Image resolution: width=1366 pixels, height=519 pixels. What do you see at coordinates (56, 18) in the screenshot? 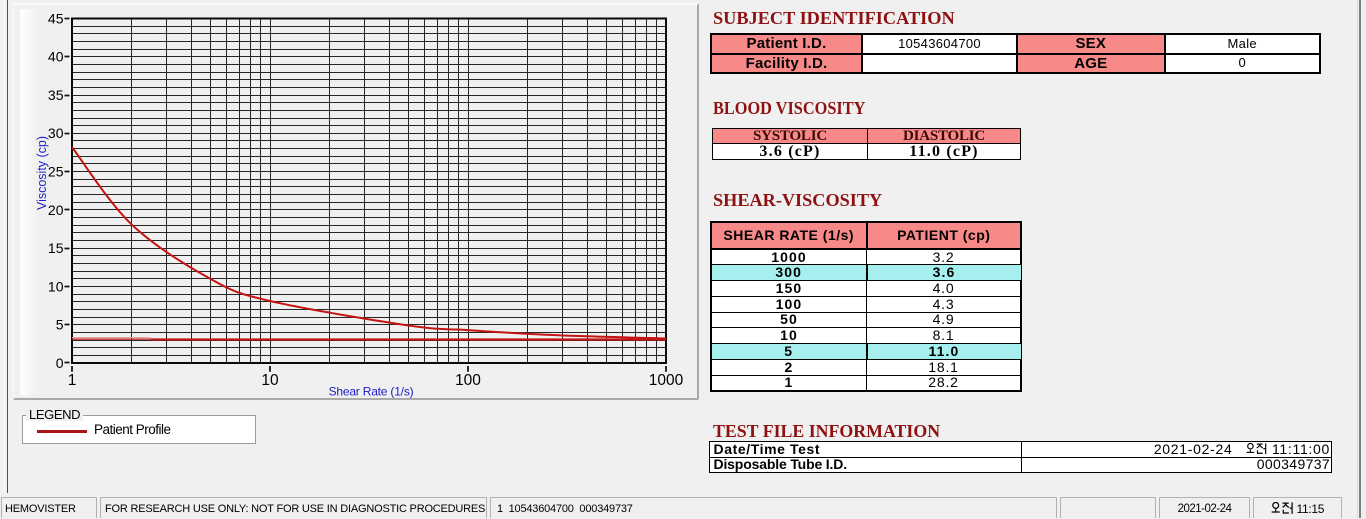
I see `svg-text: 45` at bounding box center [56, 18].